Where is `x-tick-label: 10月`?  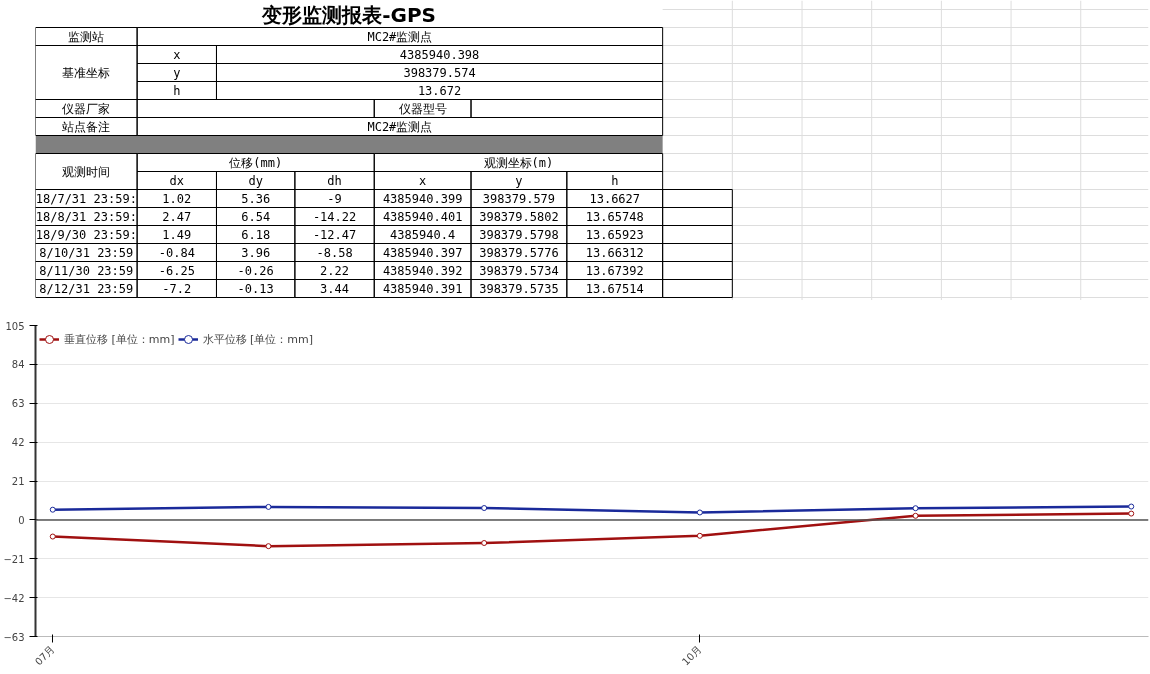
x-tick-label: 10月 is located at coordinates (691, 655).